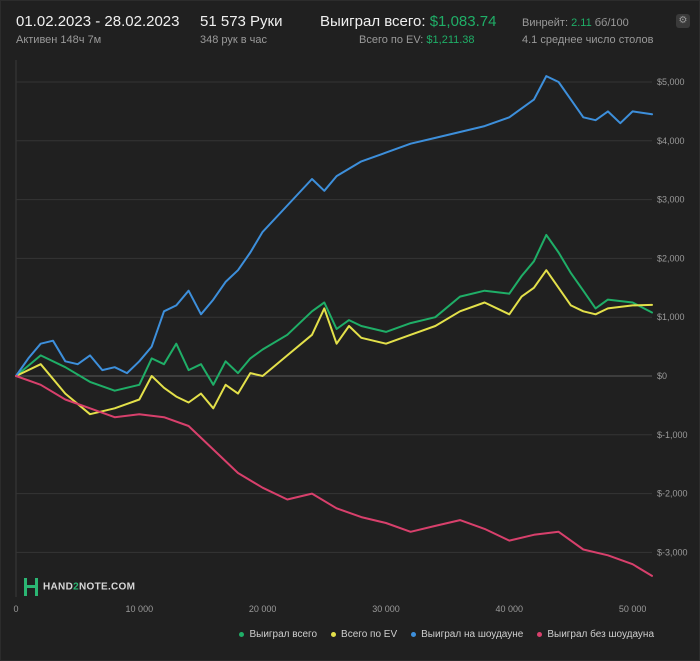 The image size is (700, 661). What do you see at coordinates (76, 587) in the screenshot?
I see `logo-text-mid: 2` at bounding box center [76, 587].